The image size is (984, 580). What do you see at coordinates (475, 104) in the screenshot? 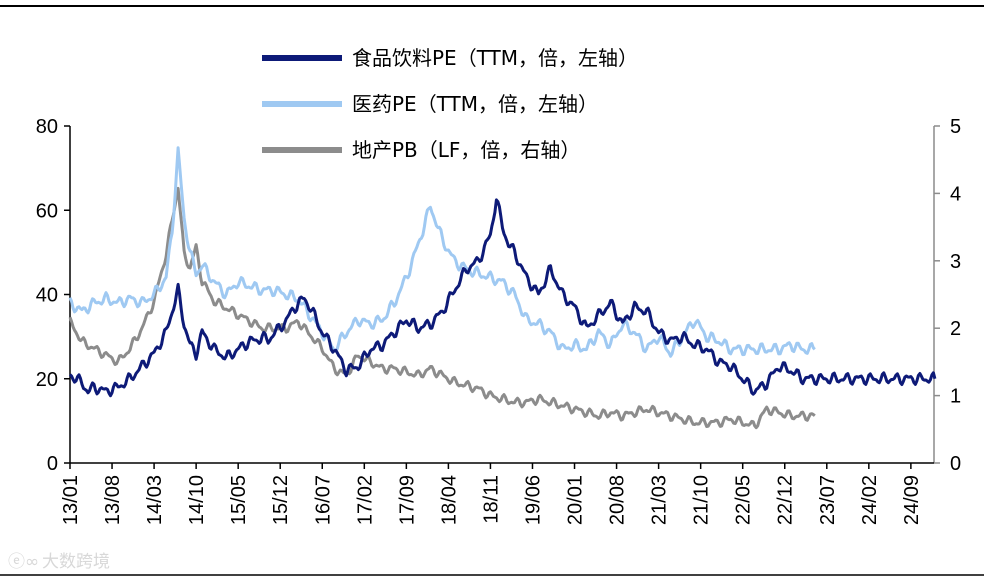
I see `legend-label: 医药PE（TTM，倍，左轴）` at bounding box center [475, 104].